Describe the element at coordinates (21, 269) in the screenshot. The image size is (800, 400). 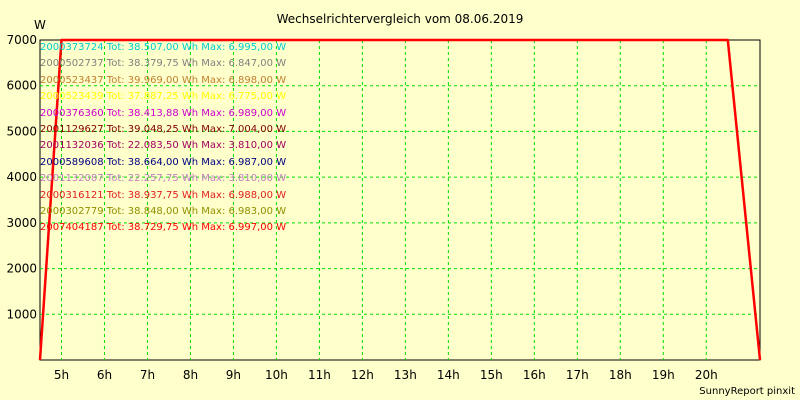
I see `y-tick-label: 2000` at that location.